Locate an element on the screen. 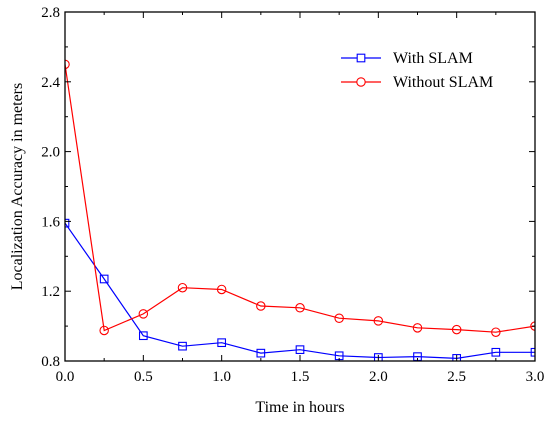 This screenshot has height=422, width=550. legend-label-0: With SLAM is located at coordinates (433, 58).